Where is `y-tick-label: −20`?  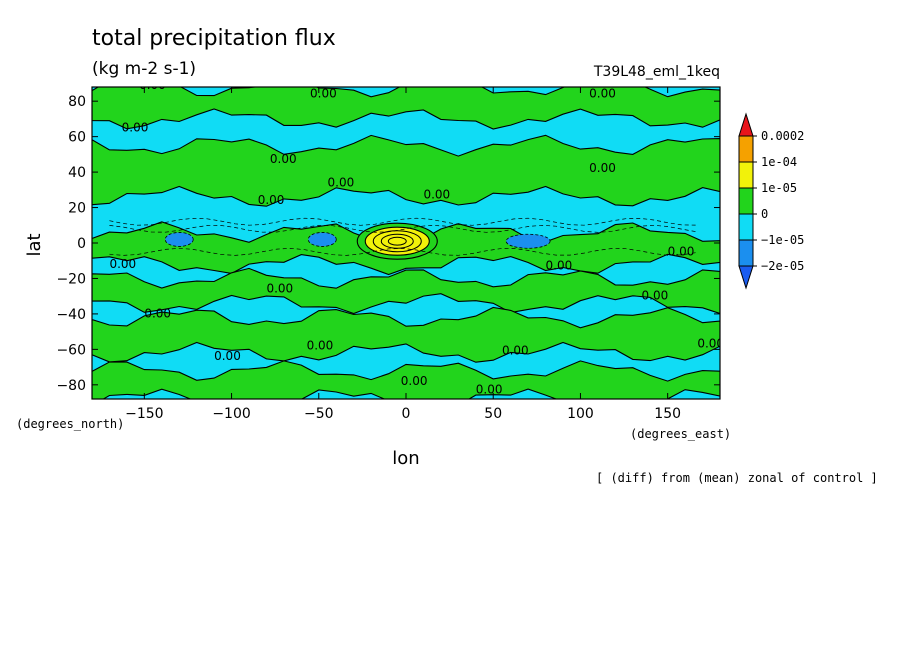 y-tick-label: −20 is located at coordinates (71, 279).